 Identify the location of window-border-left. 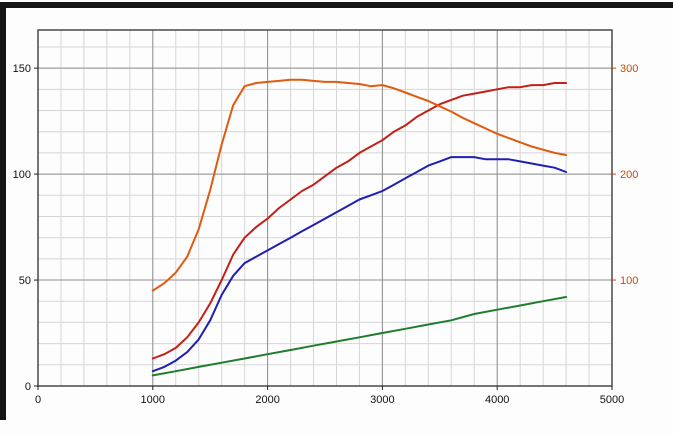
(3, 211).